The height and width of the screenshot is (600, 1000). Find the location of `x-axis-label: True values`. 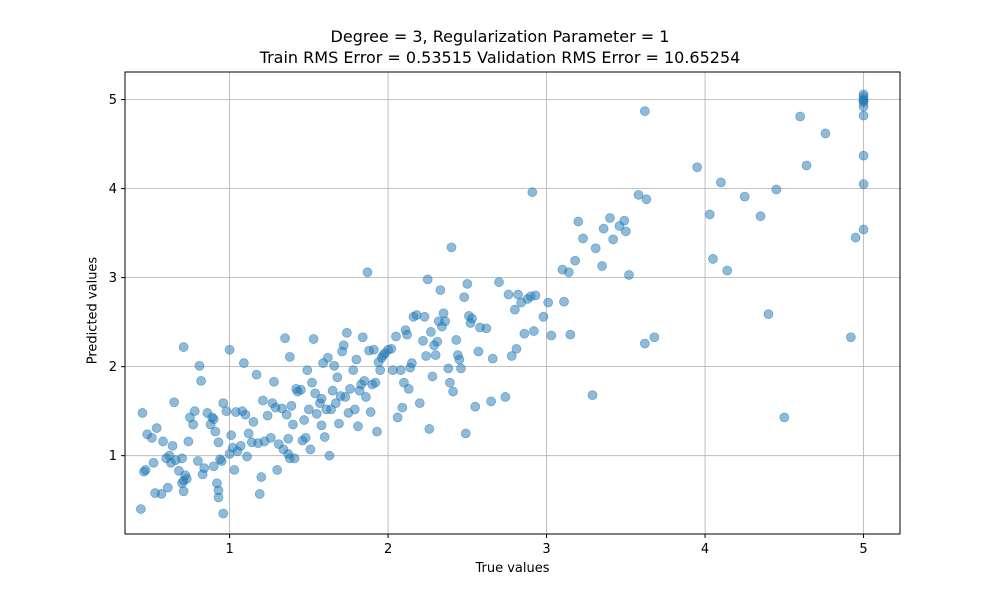

x-axis-label: True values is located at coordinates (512, 568).